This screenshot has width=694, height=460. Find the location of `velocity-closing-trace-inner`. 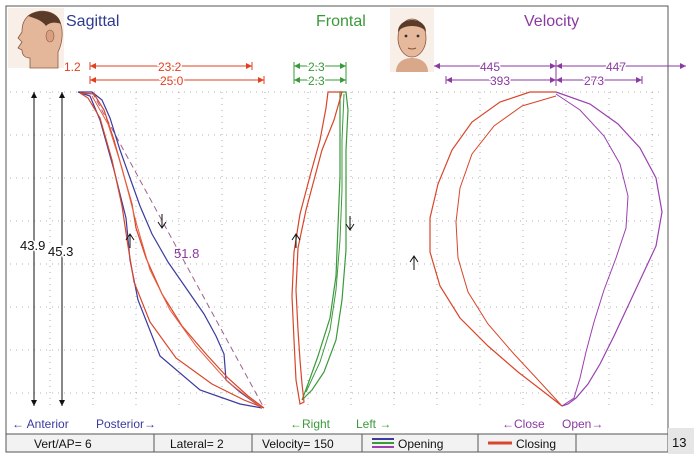

velocity-closing-trace-inner is located at coordinates (509, 251).